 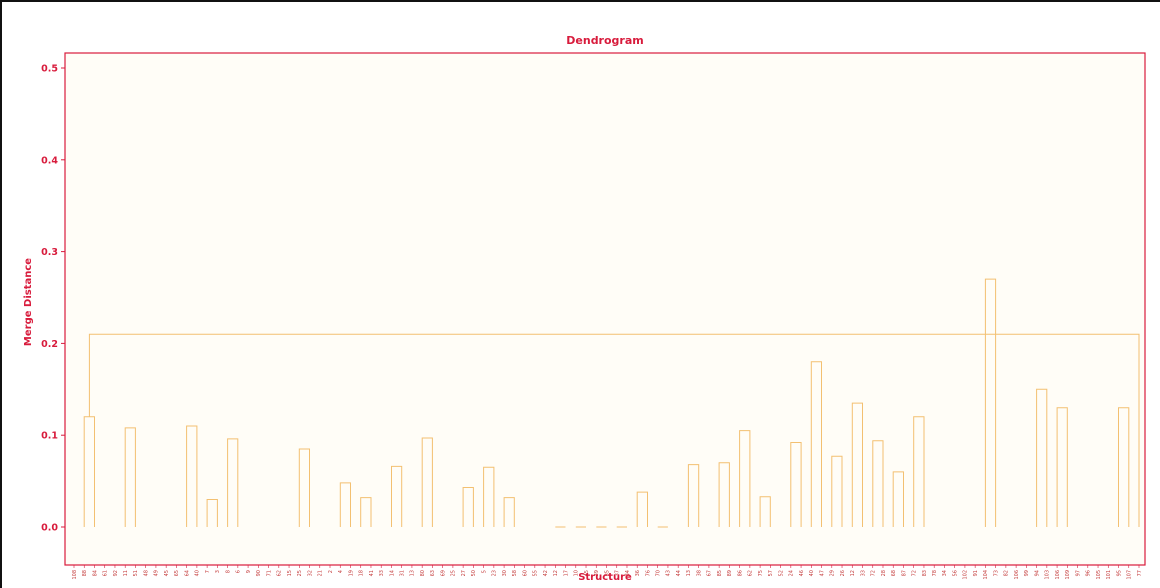 I want to click on y-tick-label: 0.4, so click(x=49, y=160).